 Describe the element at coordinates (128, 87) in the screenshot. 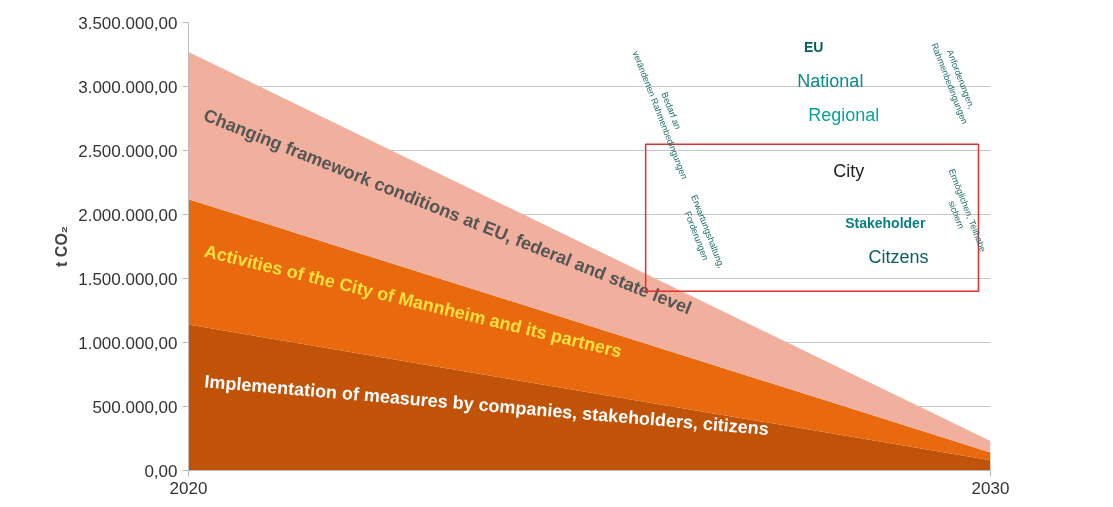

I see `y-tick-label: 3.000.000,00` at that location.